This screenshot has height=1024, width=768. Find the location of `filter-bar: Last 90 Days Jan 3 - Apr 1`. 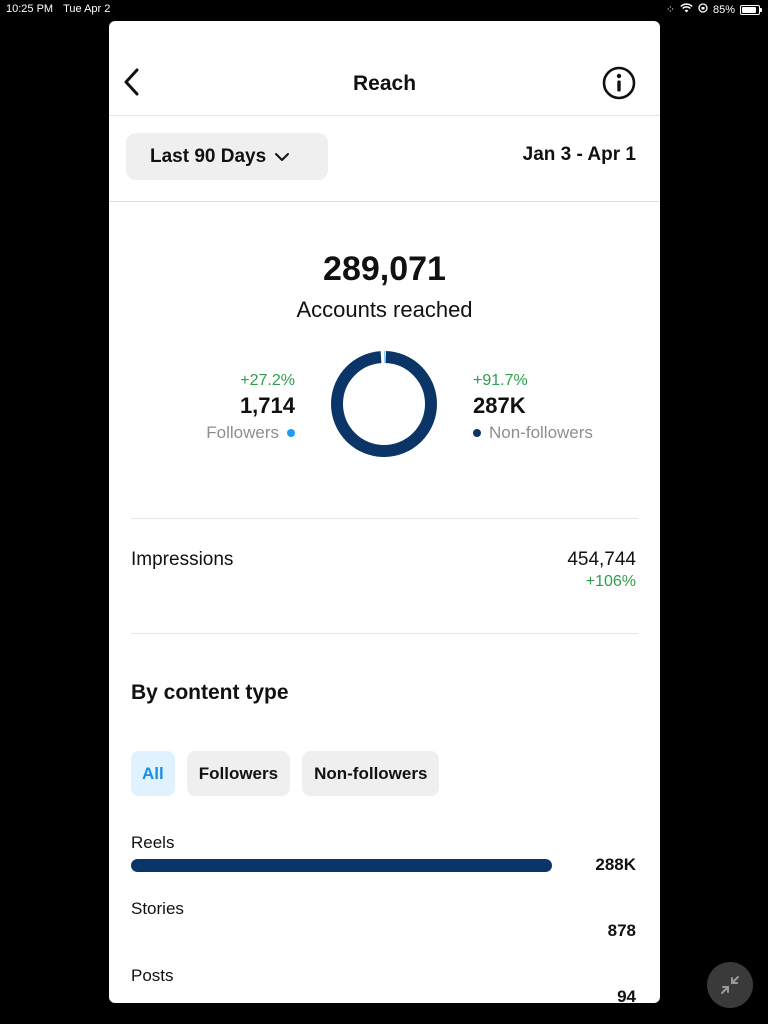

filter-bar: Last 90 Days Jan 3 - Apr 1 is located at coordinates (384, 159).